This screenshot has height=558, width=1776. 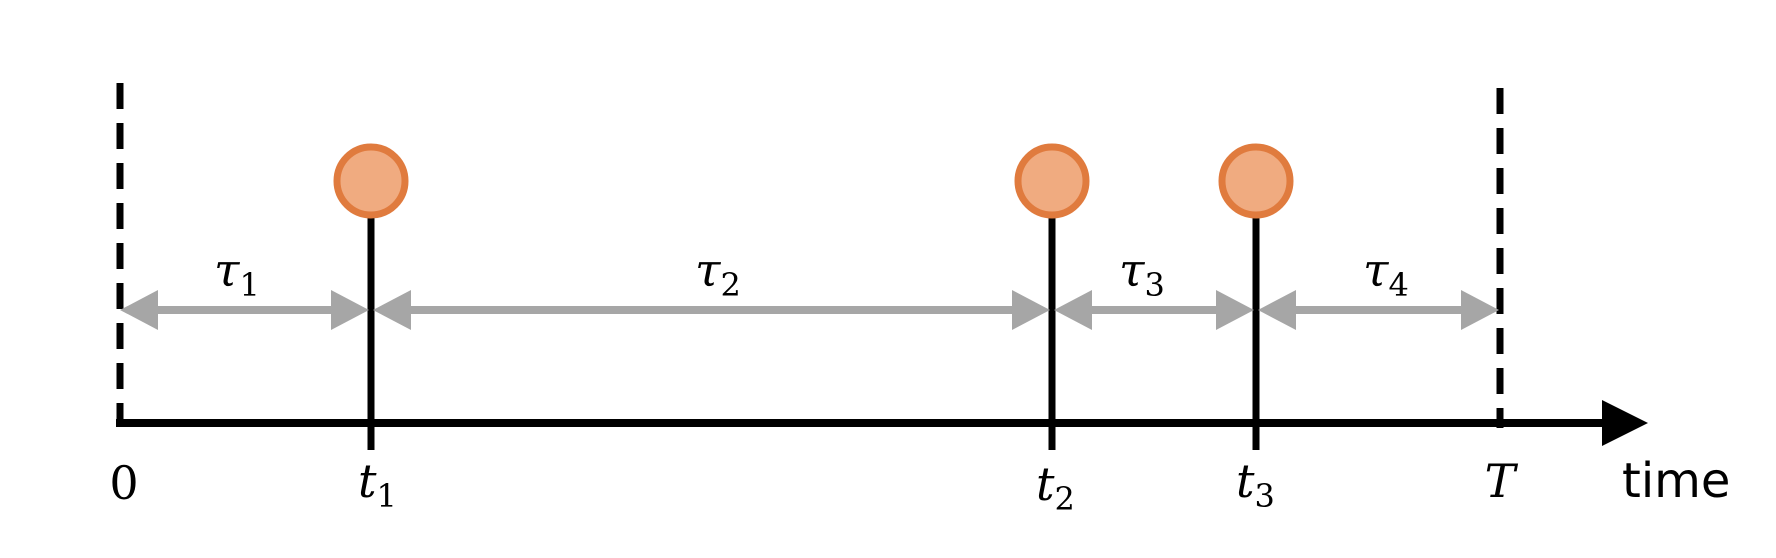 What do you see at coordinates (371, 181) in the screenshot?
I see `event-1-marker` at bounding box center [371, 181].